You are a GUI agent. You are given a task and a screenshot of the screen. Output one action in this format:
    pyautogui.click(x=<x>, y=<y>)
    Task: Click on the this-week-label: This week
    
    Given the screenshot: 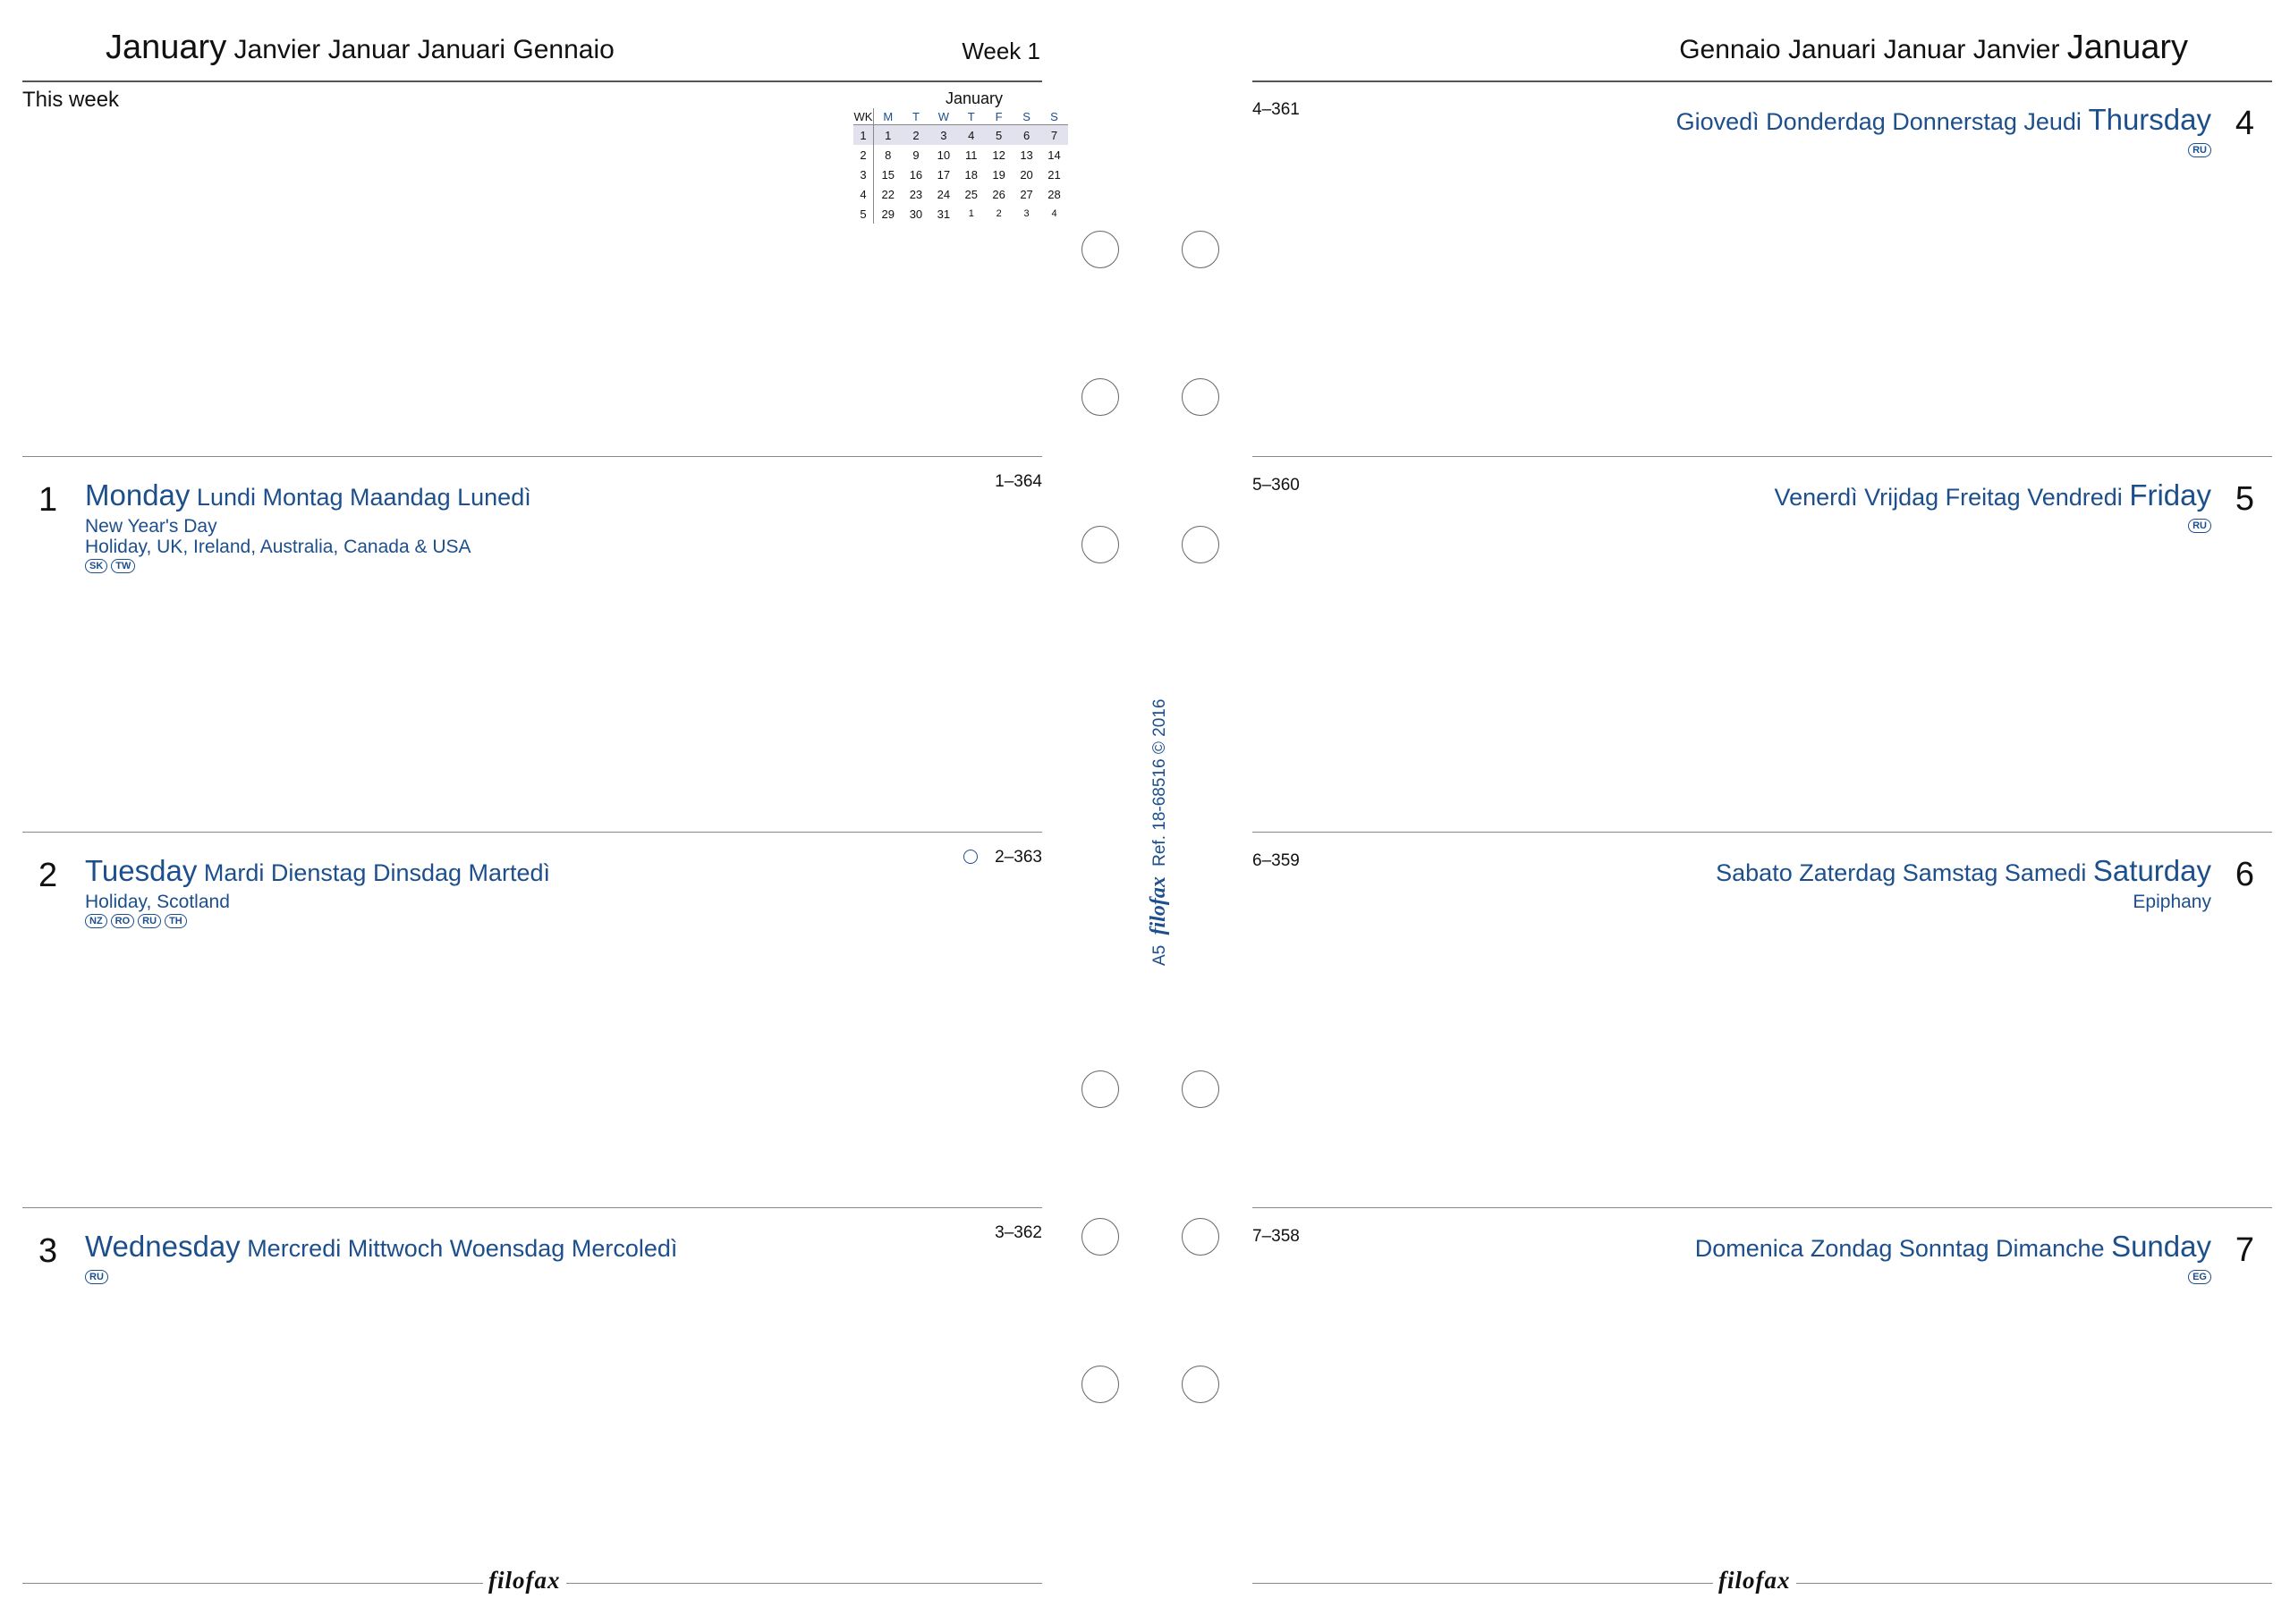 What is the action you would take?
    pyautogui.click(x=71, y=100)
    